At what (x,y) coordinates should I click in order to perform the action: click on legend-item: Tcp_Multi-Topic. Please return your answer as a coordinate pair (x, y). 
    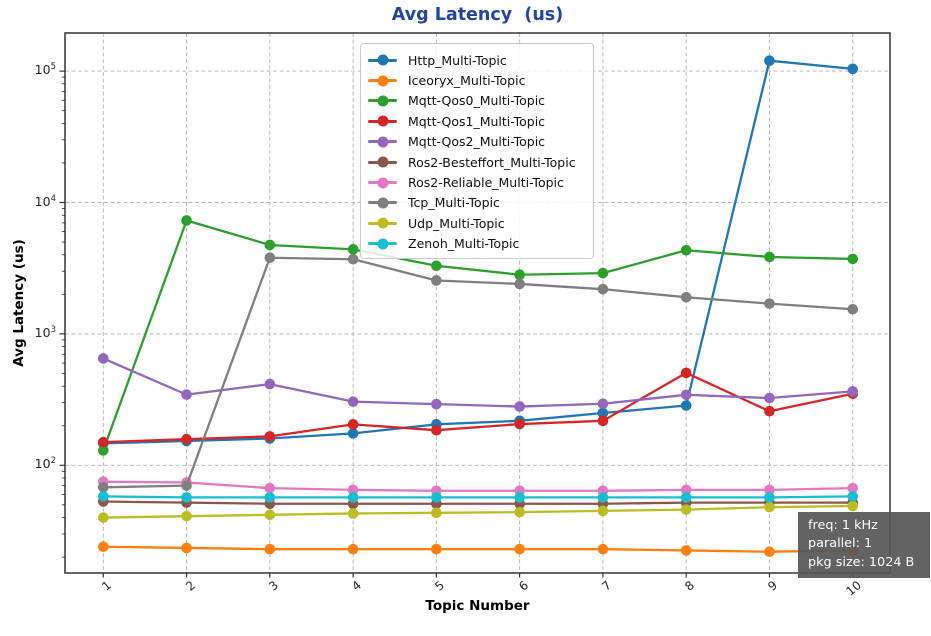
    Looking at the image, I should click on (477, 203).